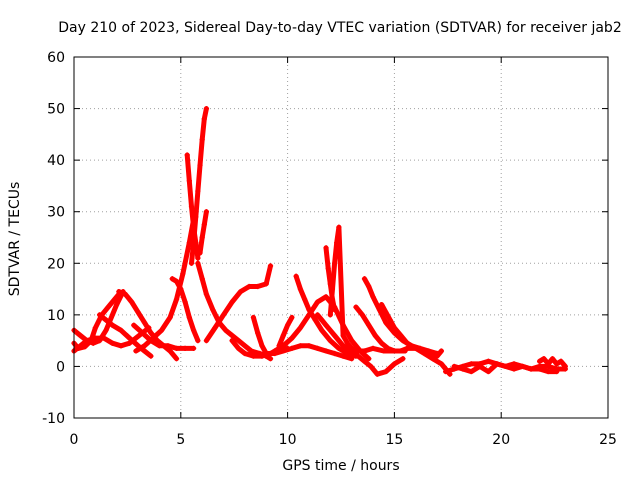  I want to click on y-axis-title: SDTVAR / TECUs, so click(15, 239).